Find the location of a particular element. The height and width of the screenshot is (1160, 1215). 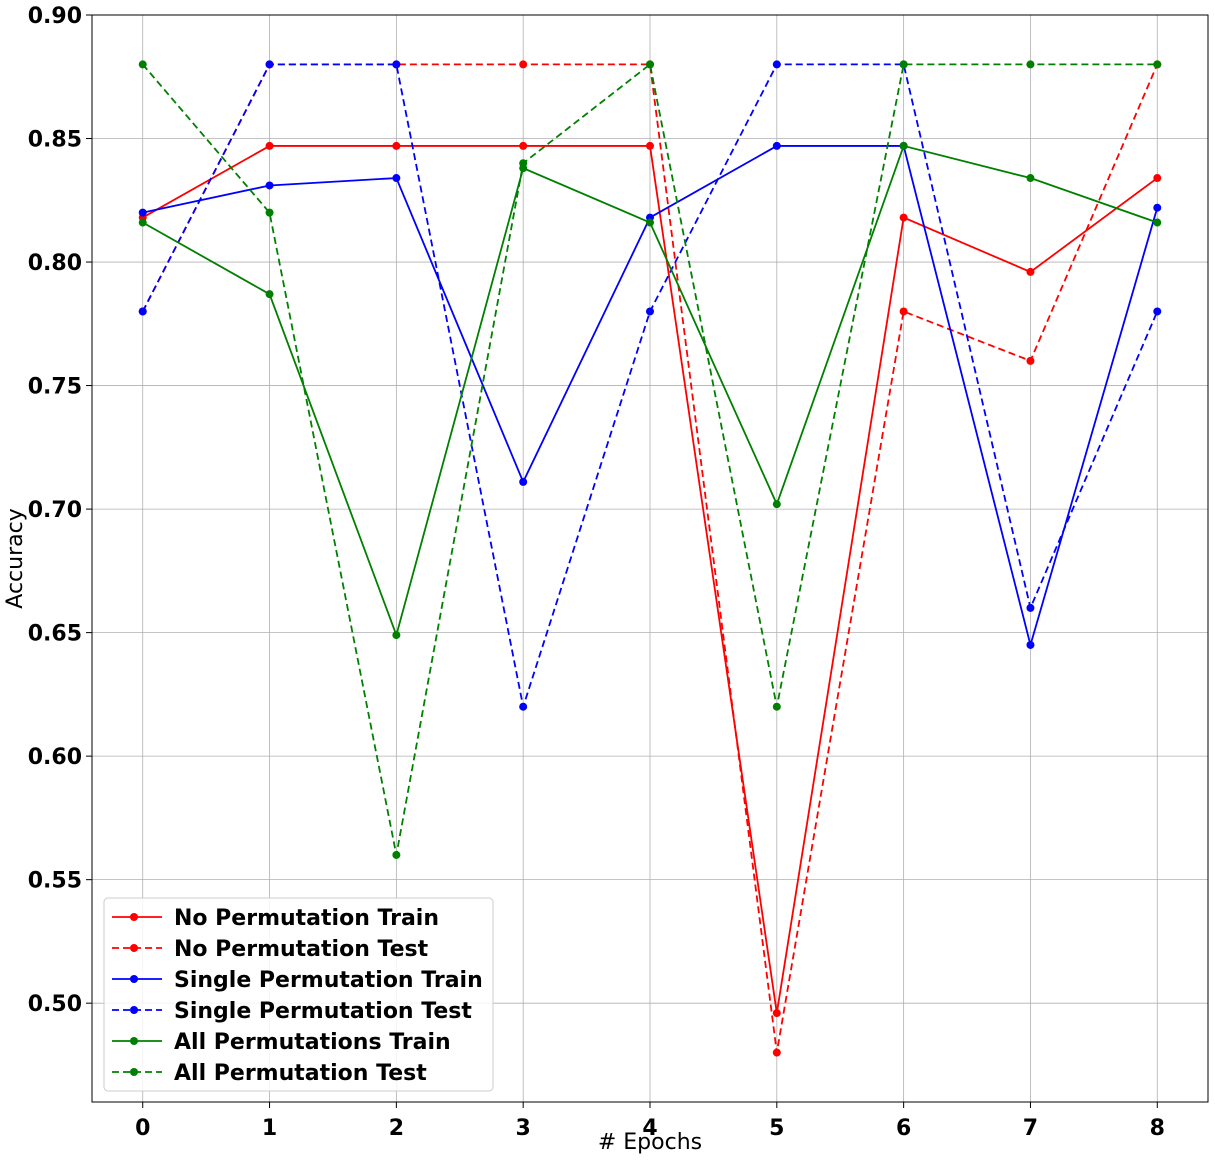

x-tick-label: 0 is located at coordinates (142, 1128).